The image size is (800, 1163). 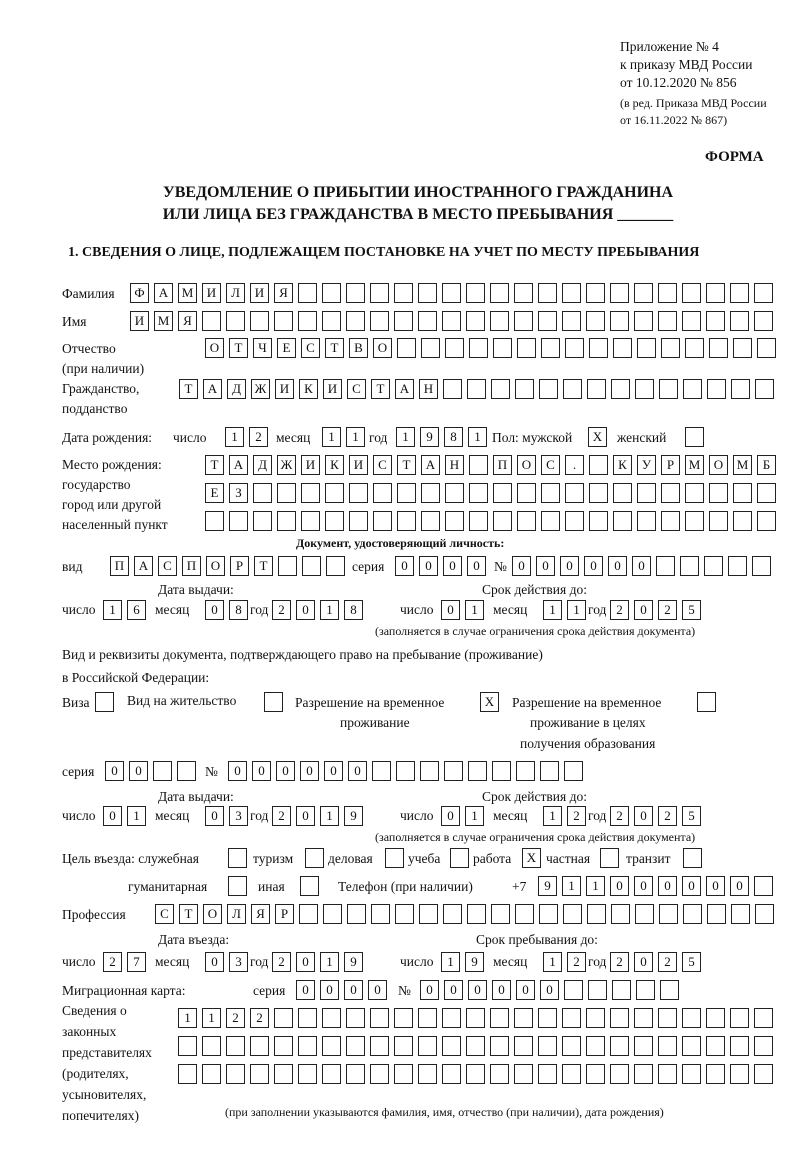 What do you see at coordinates (238, 610) in the screenshot?
I see `month-box: 8` at bounding box center [238, 610].